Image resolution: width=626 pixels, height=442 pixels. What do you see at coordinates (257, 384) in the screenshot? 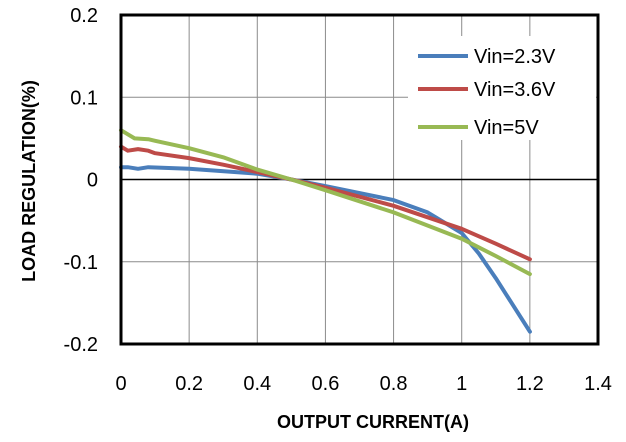
I see `x-tick-label: 0.4` at bounding box center [257, 384].